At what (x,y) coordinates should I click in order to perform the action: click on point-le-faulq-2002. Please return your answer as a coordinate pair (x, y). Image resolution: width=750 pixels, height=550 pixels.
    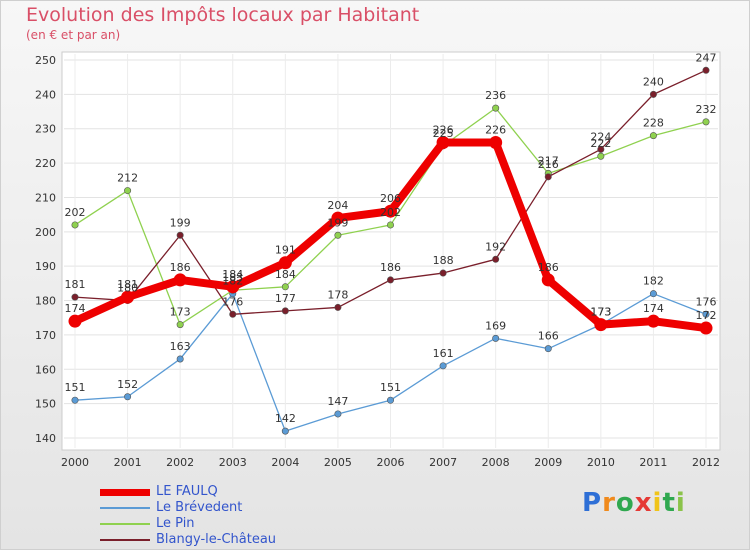
    Looking at the image, I should click on (180, 280).